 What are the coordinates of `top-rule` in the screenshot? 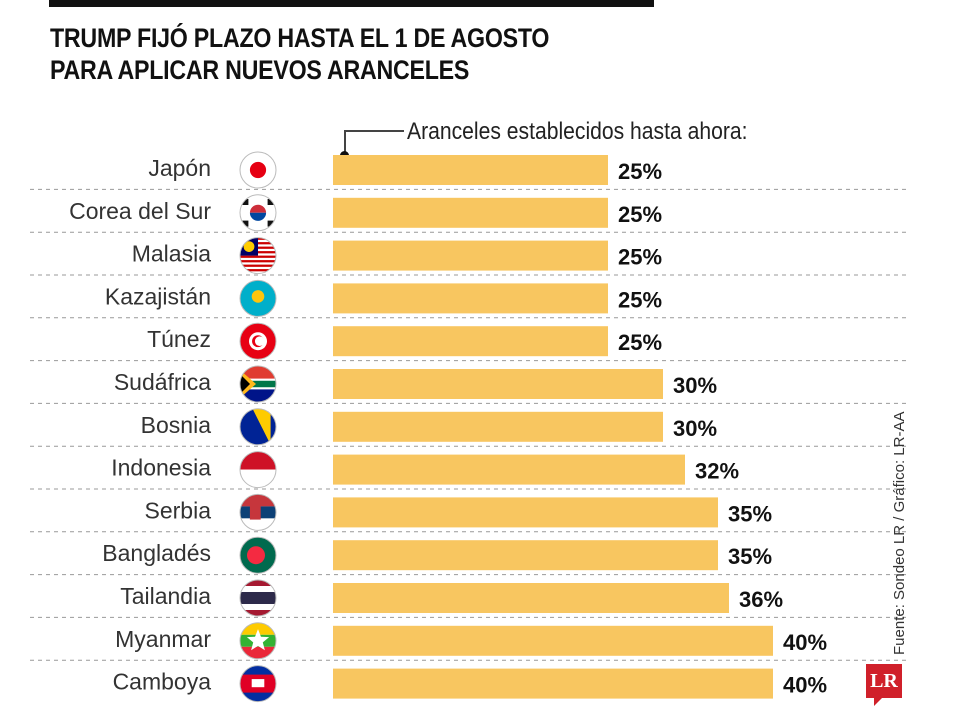 It's located at (351, 3).